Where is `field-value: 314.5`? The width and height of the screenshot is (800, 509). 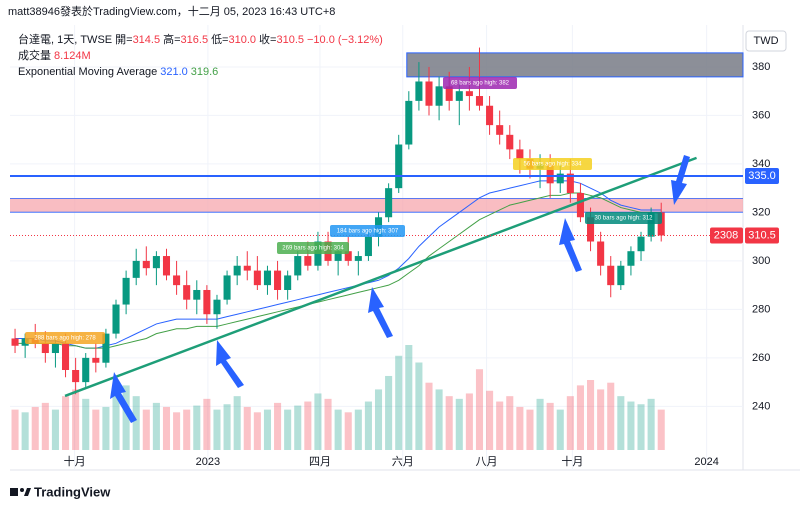 field-value: 314.5 is located at coordinates (147, 40).